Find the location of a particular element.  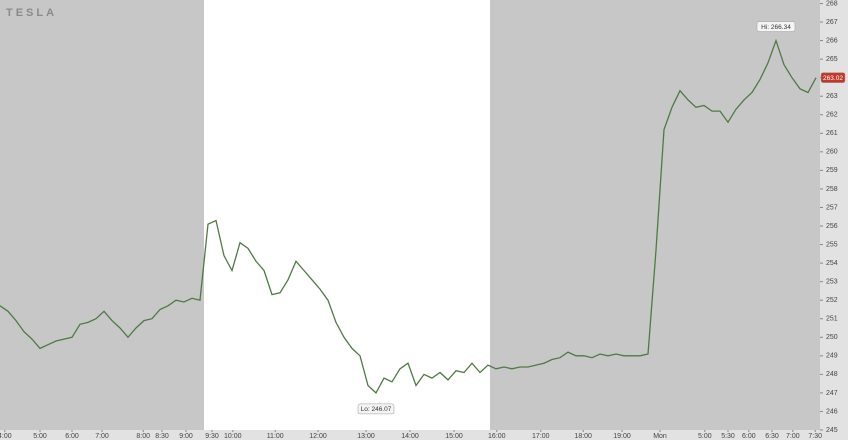

hi-label-box is located at coordinates (776, 26).